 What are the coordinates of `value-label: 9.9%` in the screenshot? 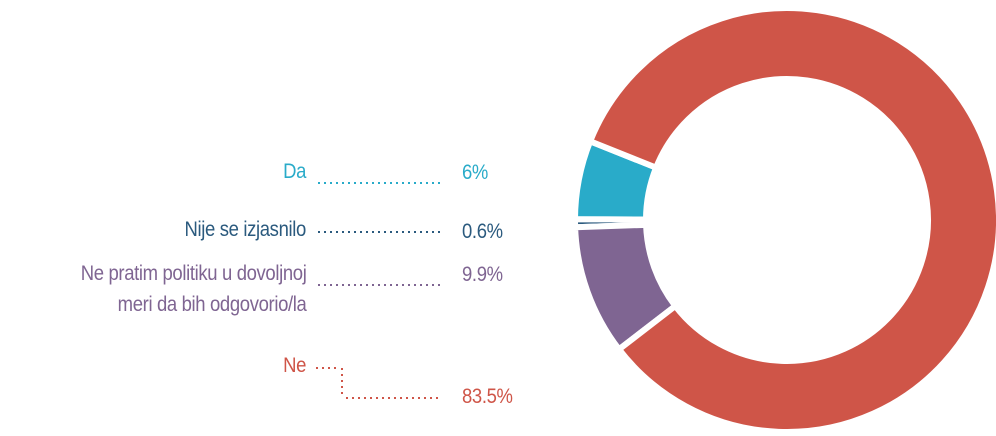 It's located at (482, 274).